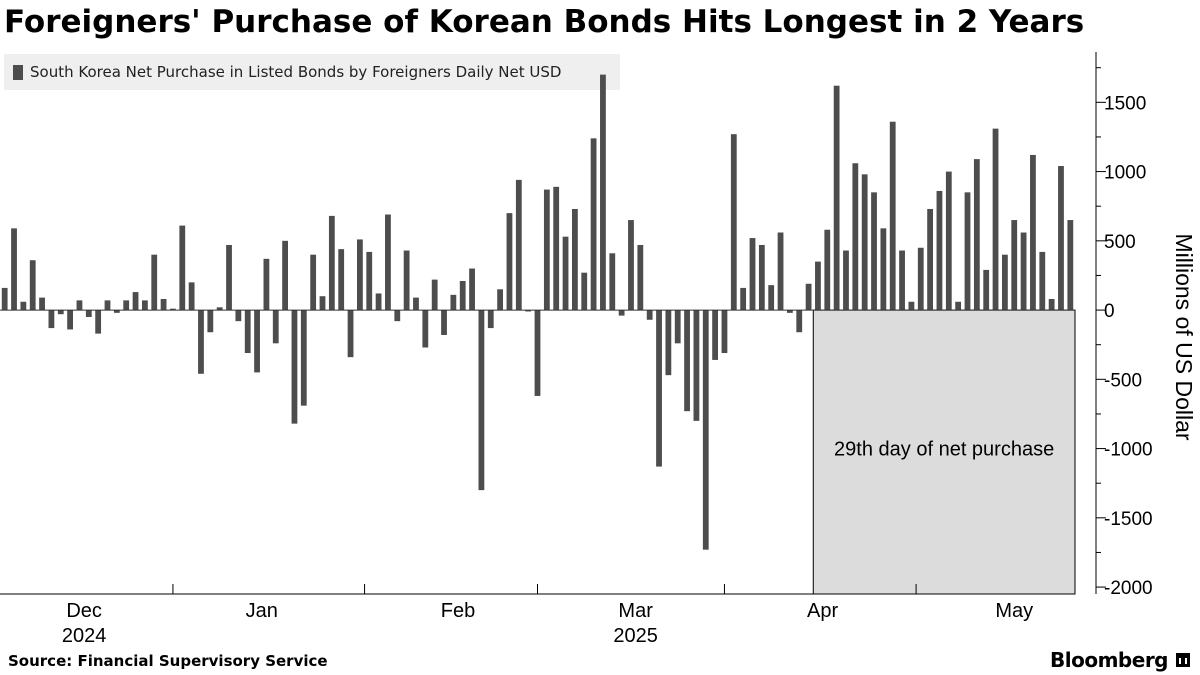 The height and width of the screenshot is (675, 1200). Describe the element at coordinates (1109, 311) in the screenshot. I see `y-tick-label: 0` at that location.